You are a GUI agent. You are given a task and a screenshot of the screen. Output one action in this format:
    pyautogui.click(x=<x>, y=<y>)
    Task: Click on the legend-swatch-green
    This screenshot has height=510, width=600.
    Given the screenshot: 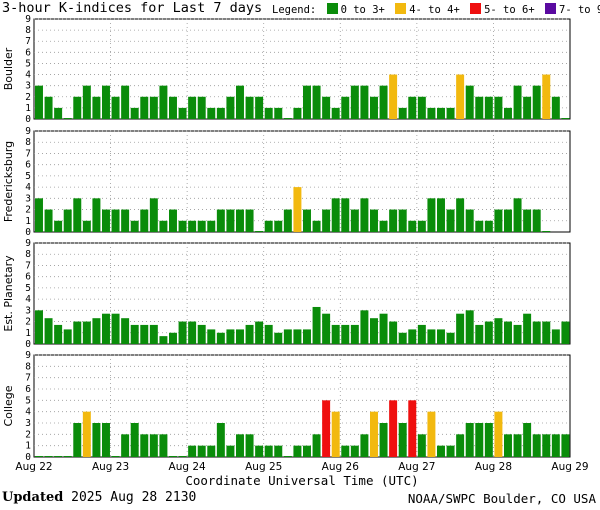 What is the action you would take?
    pyautogui.click(x=332, y=8)
    